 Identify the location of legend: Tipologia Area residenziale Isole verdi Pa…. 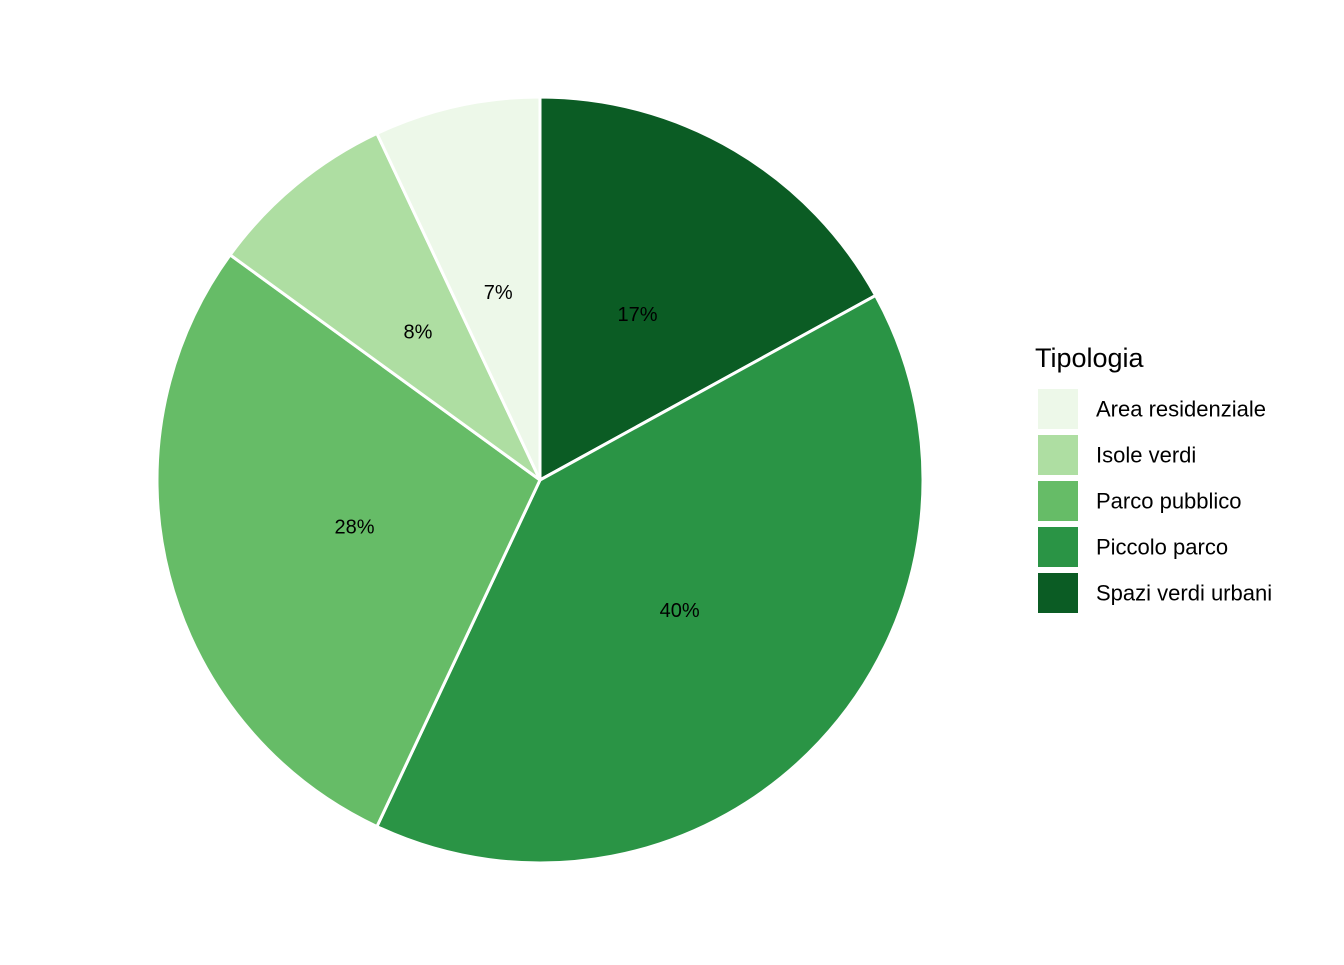
(1153, 478).